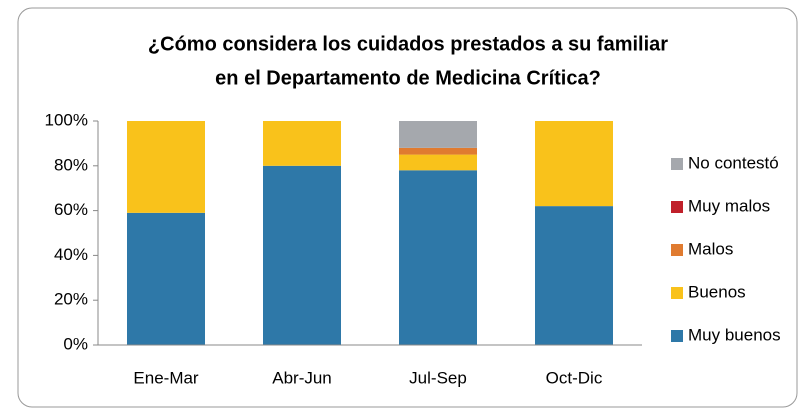  Describe the element at coordinates (71, 254) in the screenshot. I see `y-tick-label: 40%` at that location.